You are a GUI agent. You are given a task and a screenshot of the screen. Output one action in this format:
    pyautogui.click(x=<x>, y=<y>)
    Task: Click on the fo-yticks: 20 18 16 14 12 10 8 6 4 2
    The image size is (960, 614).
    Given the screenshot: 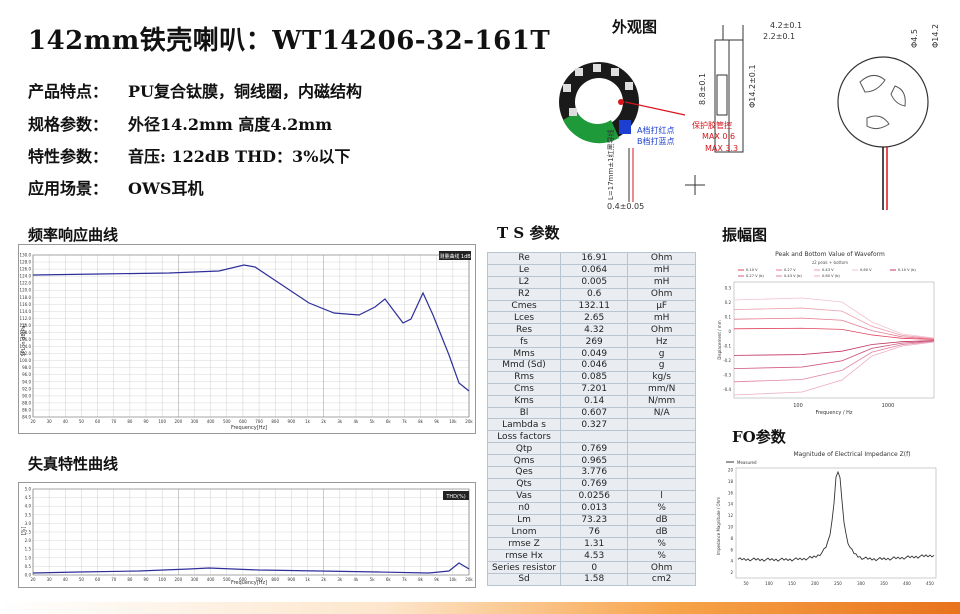 What is the action you would take?
    pyautogui.click(x=731, y=522)
    